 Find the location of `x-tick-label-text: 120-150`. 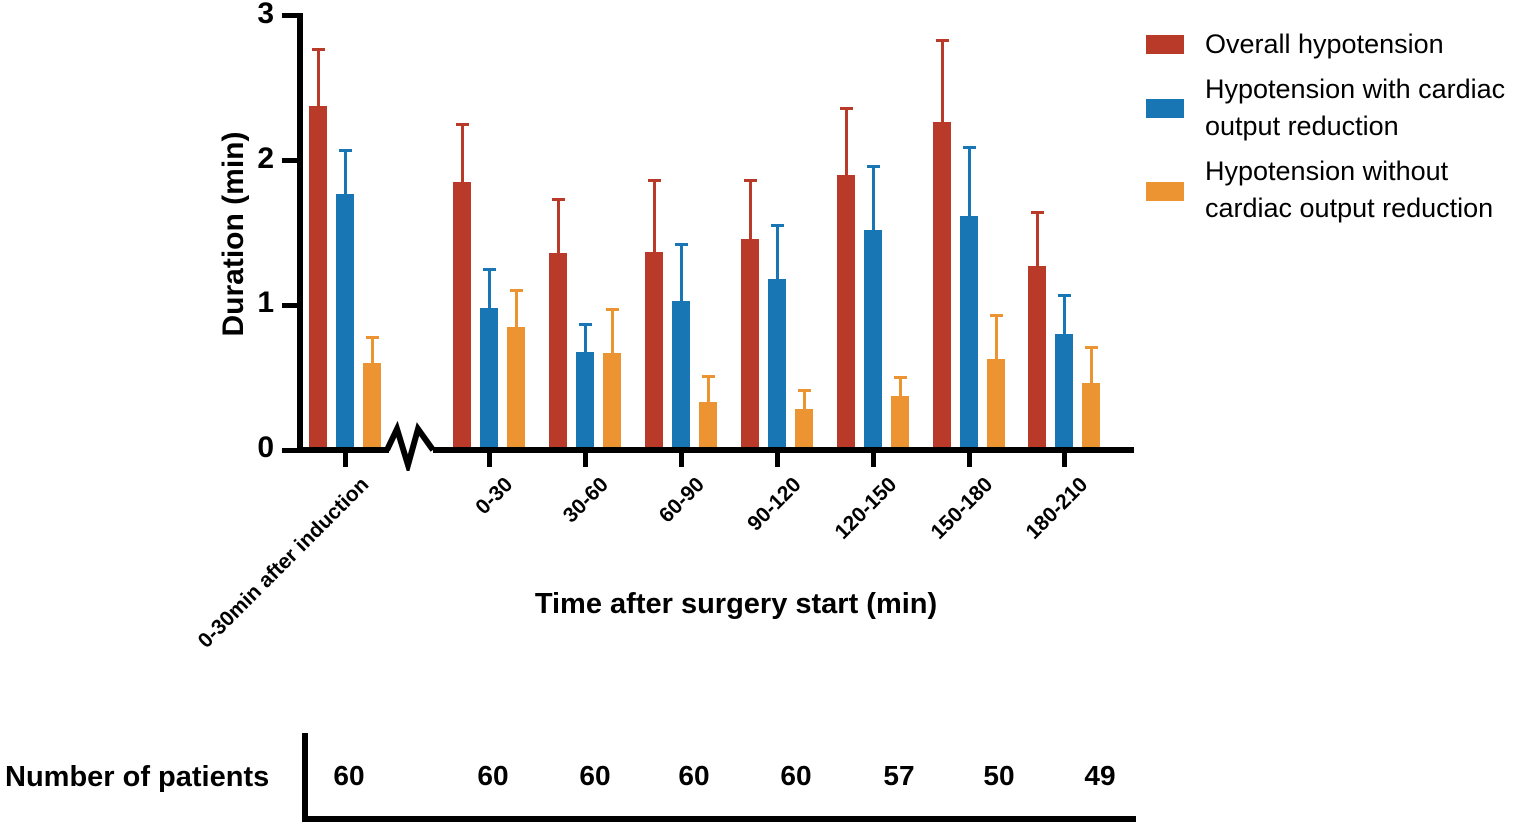

x-tick-label-text: 120-150 is located at coordinates (866, 508).